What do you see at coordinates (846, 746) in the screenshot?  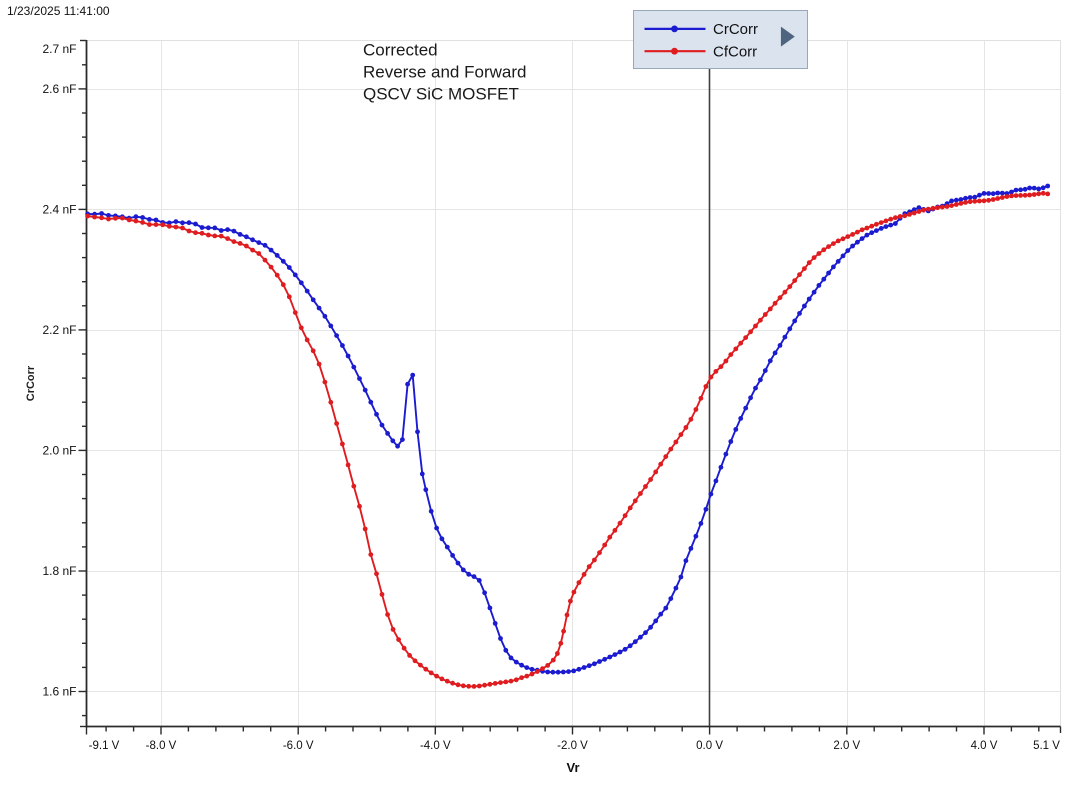 I see `svg-text: 2.0 V` at bounding box center [846, 746].